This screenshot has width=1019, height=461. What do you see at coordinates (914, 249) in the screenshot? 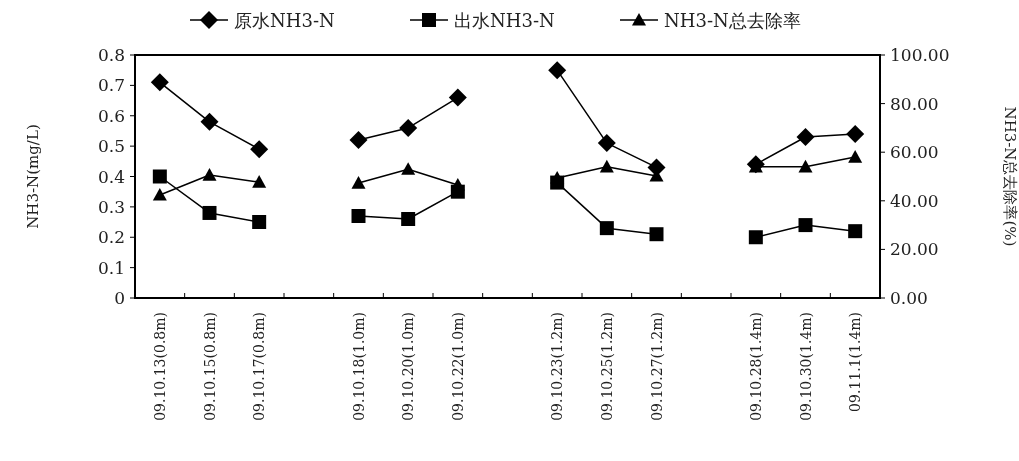
I see `y2-tick-label: 20.00` at bounding box center [914, 249].